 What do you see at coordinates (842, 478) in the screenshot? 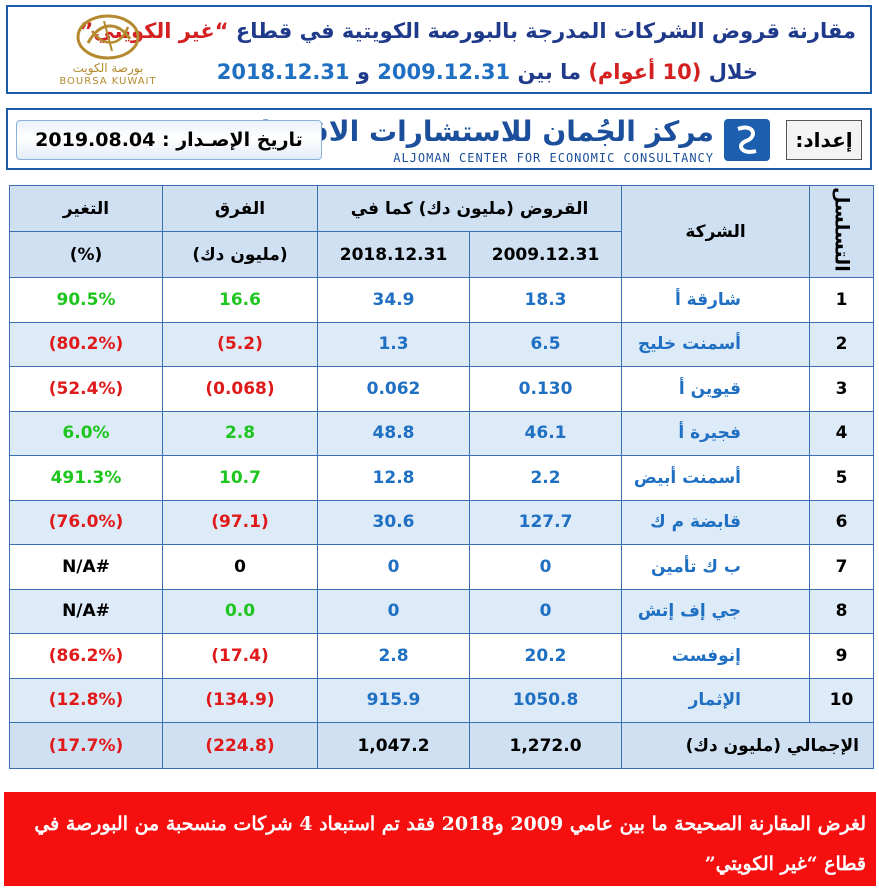
I see `serial-cell: 5` at bounding box center [842, 478].